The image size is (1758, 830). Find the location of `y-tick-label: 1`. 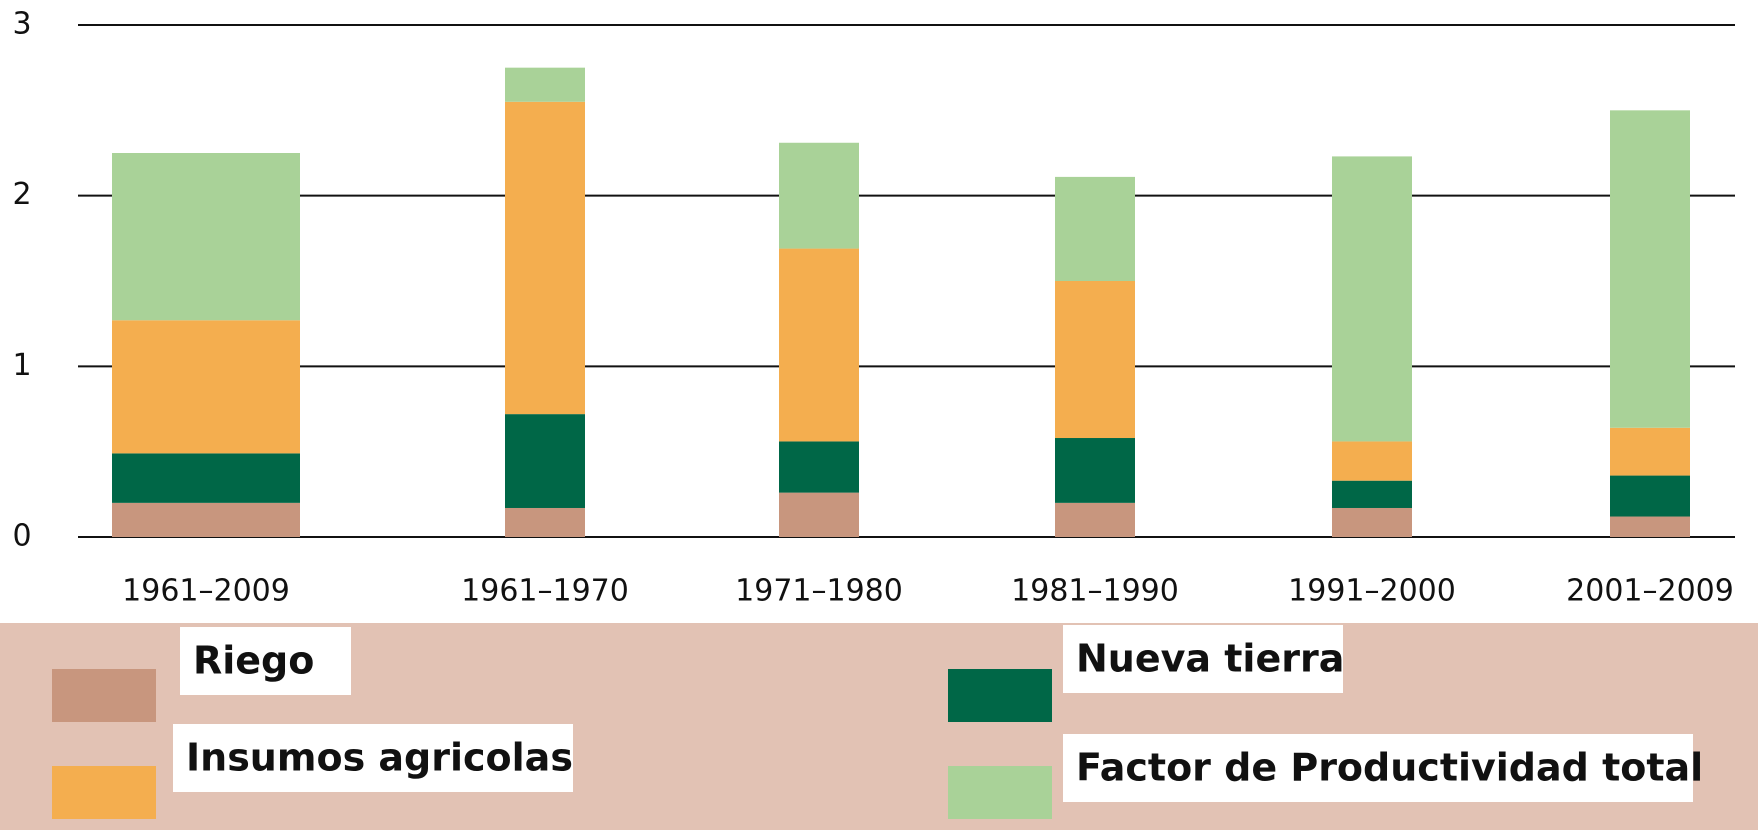

y-tick-label: 1 is located at coordinates (21, 365).